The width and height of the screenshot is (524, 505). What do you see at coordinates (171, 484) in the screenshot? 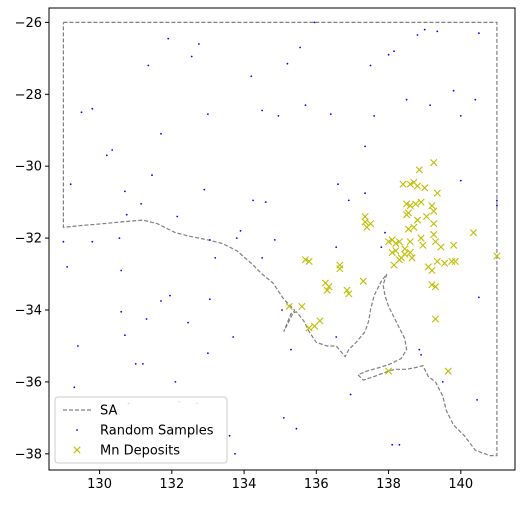
I see `x-tick-label: 132` at bounding box center [171, 484].